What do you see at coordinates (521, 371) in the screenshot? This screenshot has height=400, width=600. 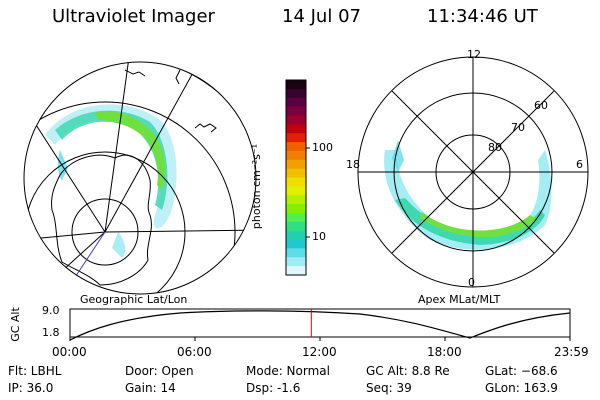 I see `info-glat: GLat: −68.6` at bounding box center [521, 371].